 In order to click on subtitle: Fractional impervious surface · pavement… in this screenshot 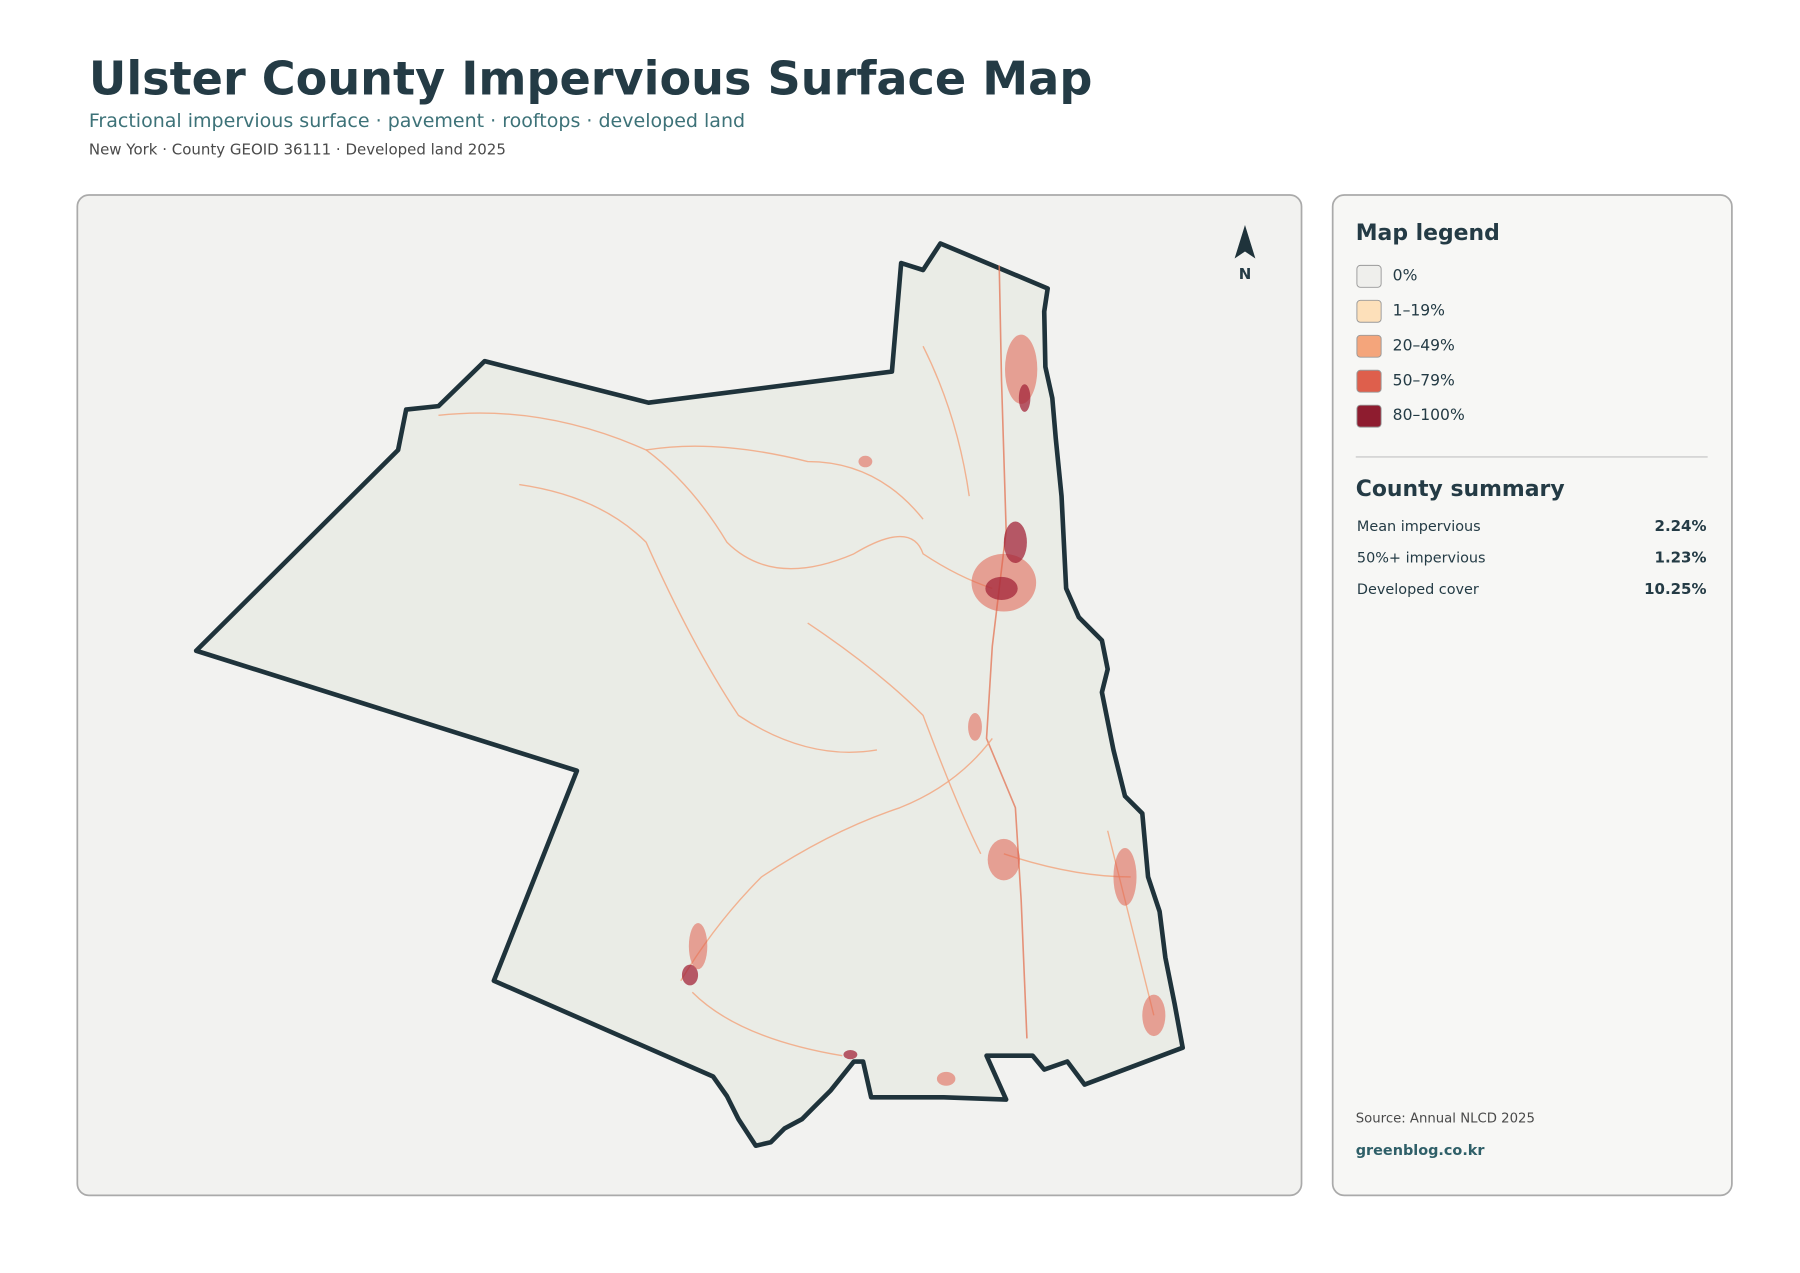, I will do `click(417, 121)`.